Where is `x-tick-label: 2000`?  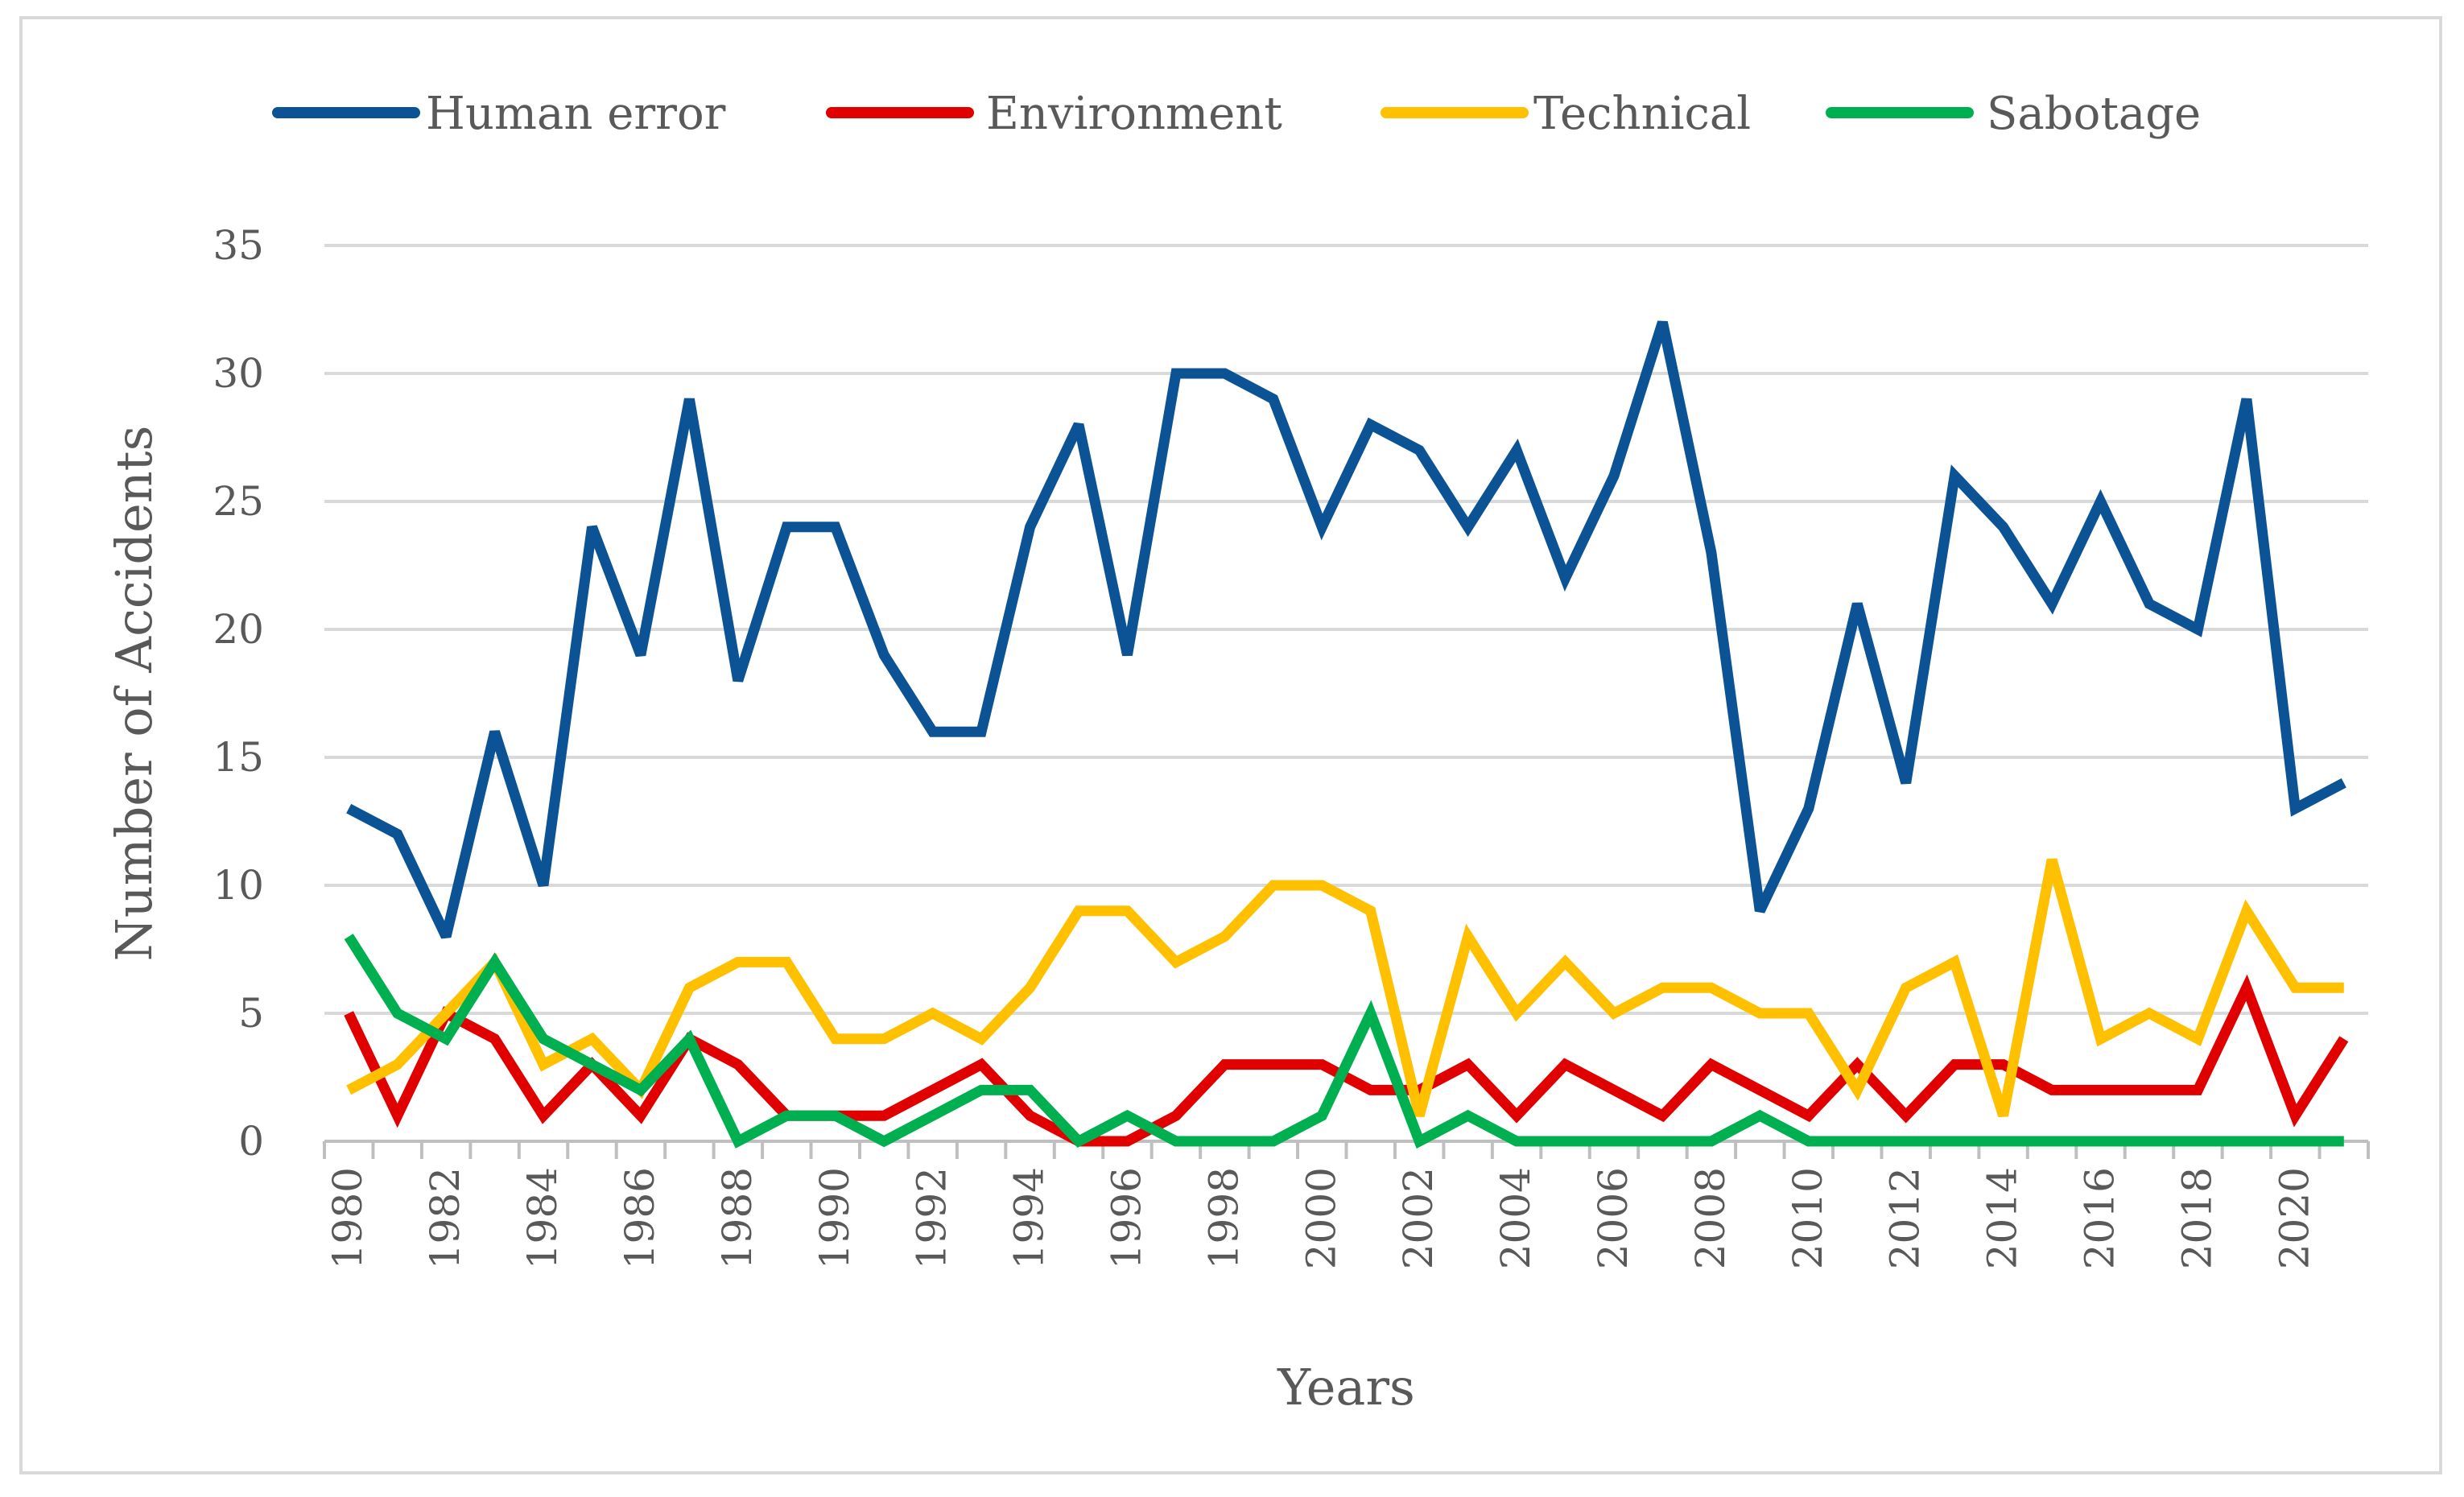
x-tick-label: 2000 is located at coordinates (1321, 1218).